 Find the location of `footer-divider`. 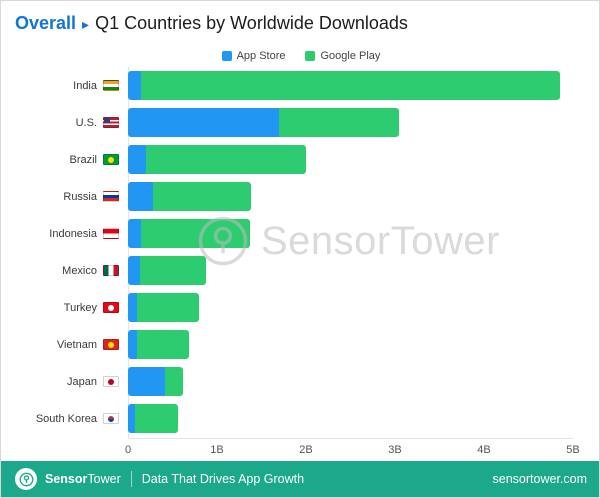

footer-divider is located at coordinates (131, 479).